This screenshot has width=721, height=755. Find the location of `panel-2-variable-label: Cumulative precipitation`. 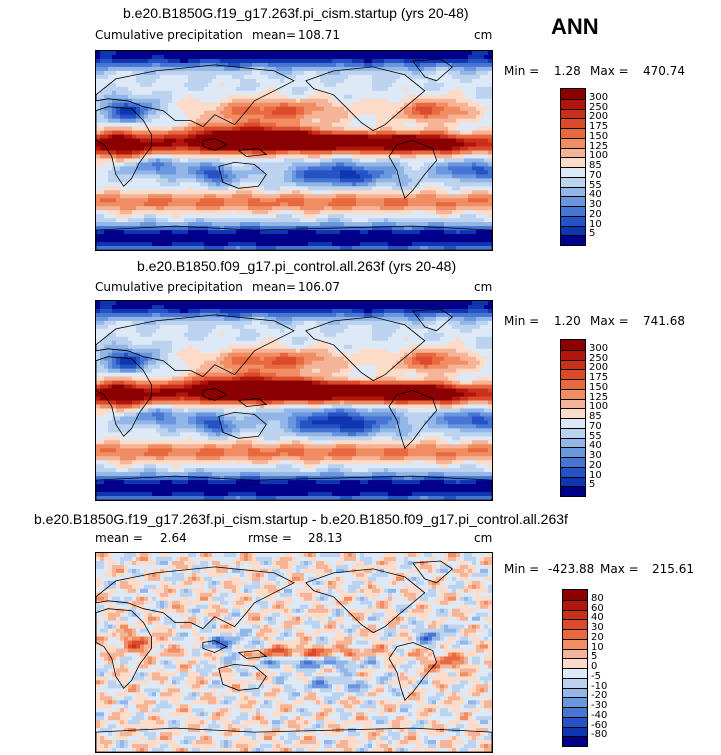

panel-2-variable-label: Cumulative precipitation is located at coordinates (169, 287).